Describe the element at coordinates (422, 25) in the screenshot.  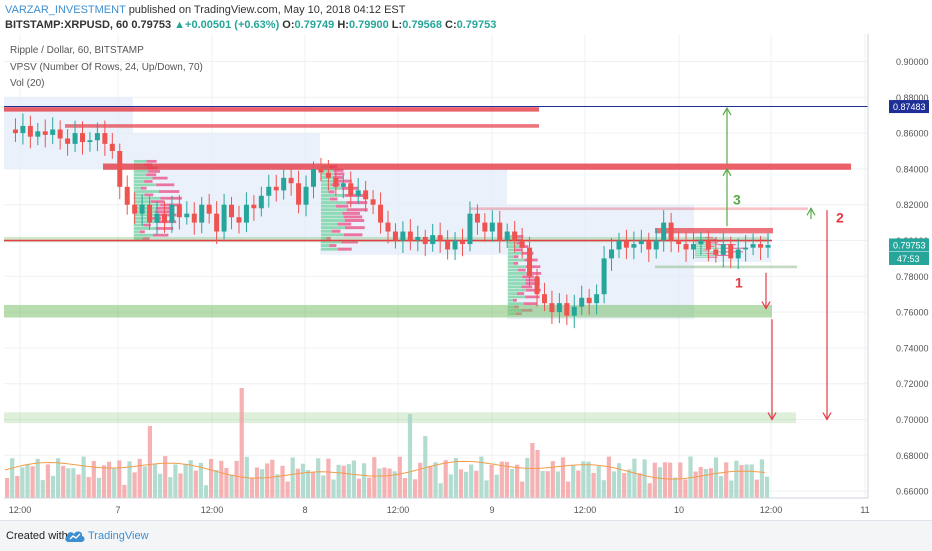
I see `low-value: 0.79568` at that location.